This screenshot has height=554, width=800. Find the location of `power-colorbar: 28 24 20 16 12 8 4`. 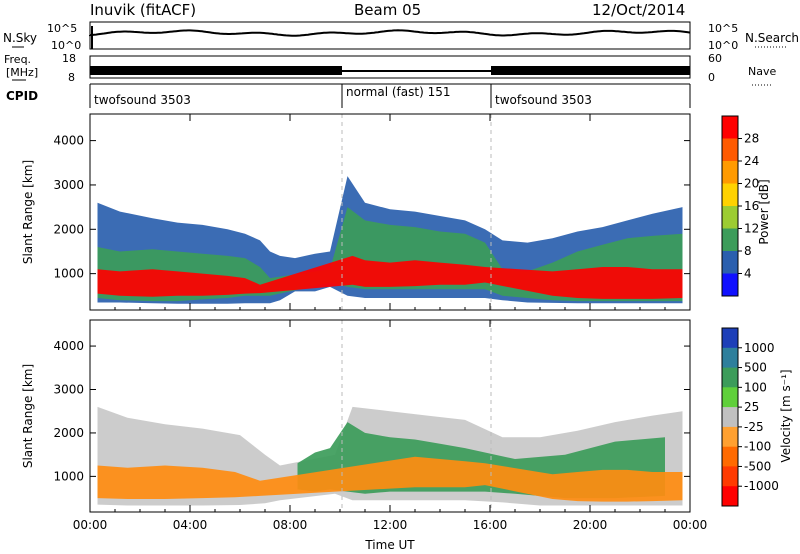

power-colorbar: 28 24 20 16 12 8 4 is located at coordinates (740, 206).